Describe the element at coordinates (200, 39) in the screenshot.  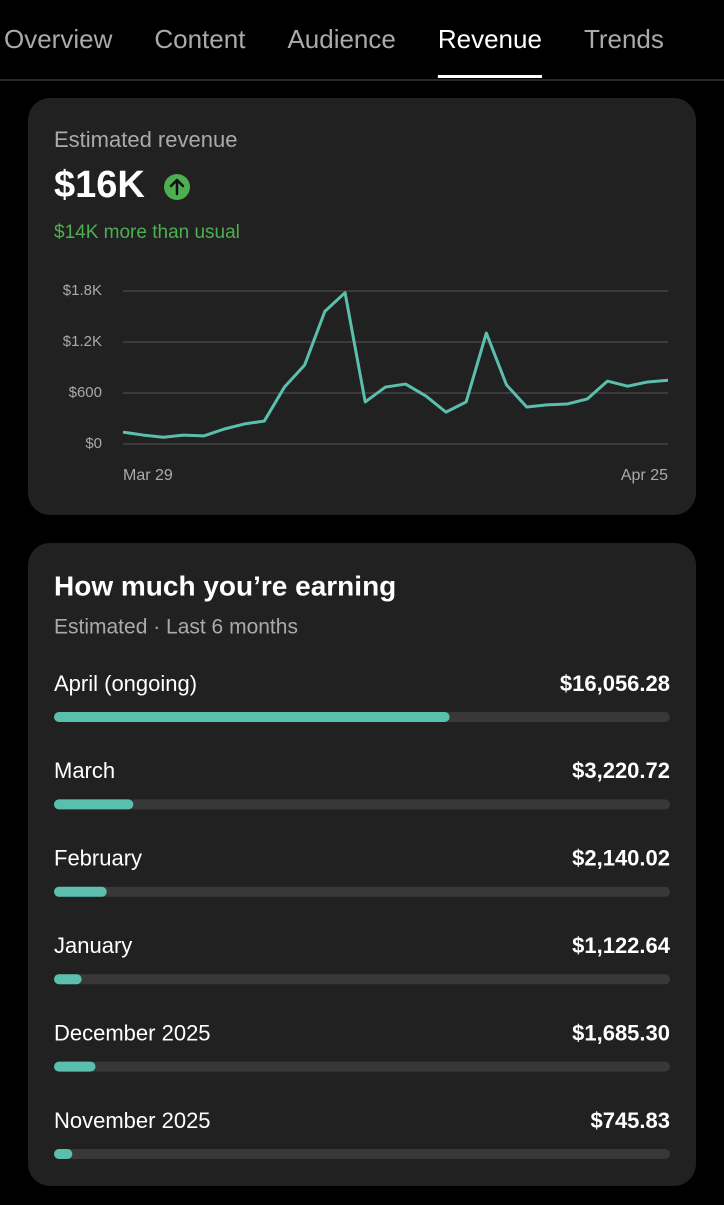
I see `tab: Content` at that location.